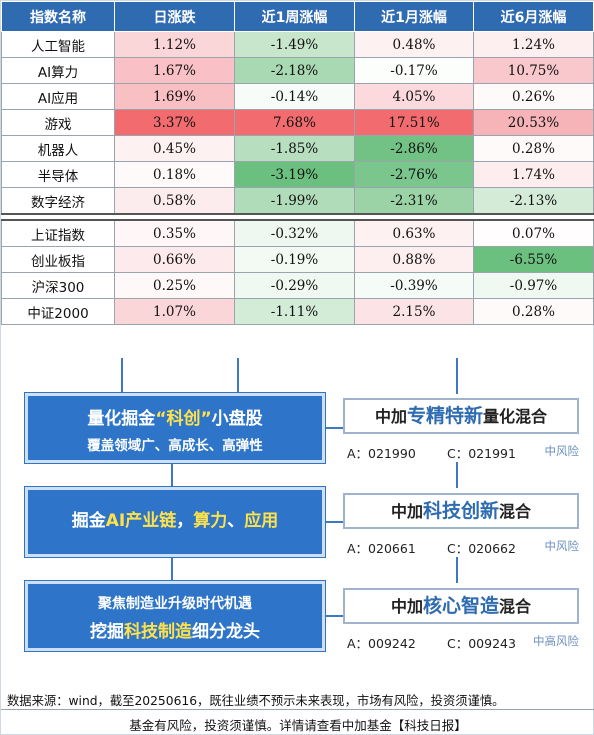  What do you see at coordinates (414, 148) in the screenshot?
I see `change-value-cell: -2.86%` at bounding box center [414, 148].